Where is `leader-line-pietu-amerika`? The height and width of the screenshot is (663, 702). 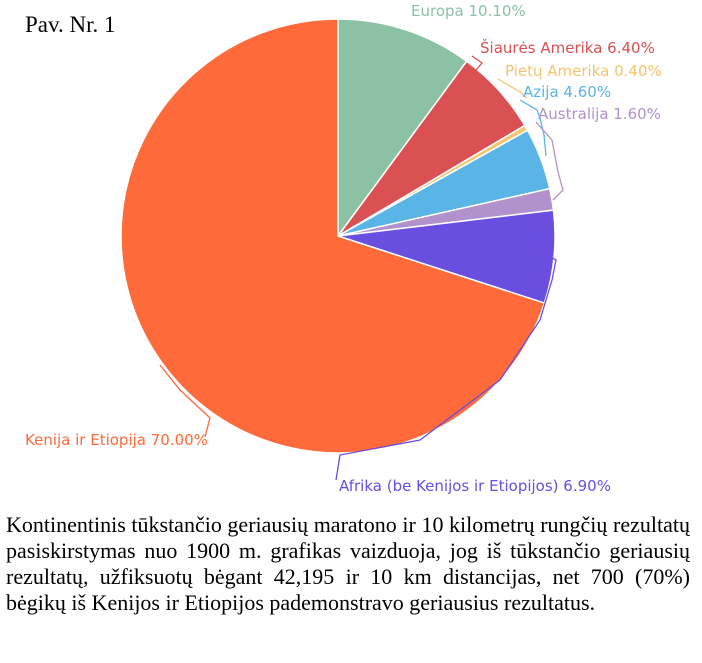 leader-line-pietu-amerika is located at coordinates (512, 88).